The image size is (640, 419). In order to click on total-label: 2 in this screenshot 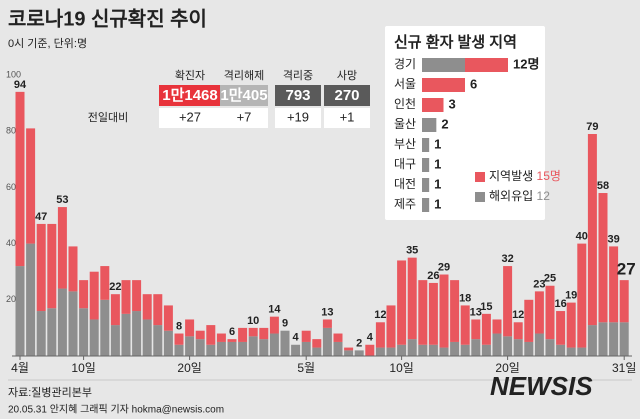, I will do `click(359, 343)`.